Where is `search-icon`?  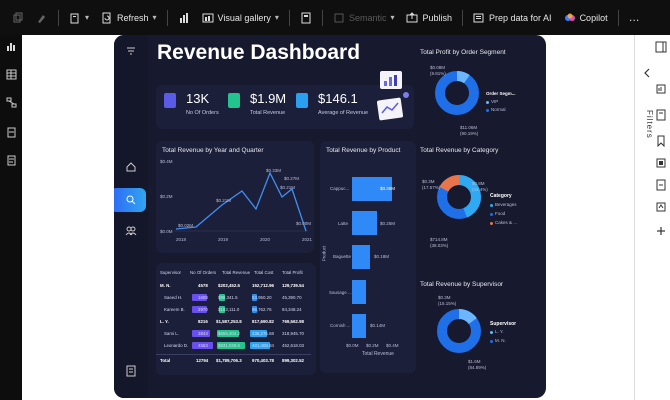
search-icon is located at coordinates (131, 200).